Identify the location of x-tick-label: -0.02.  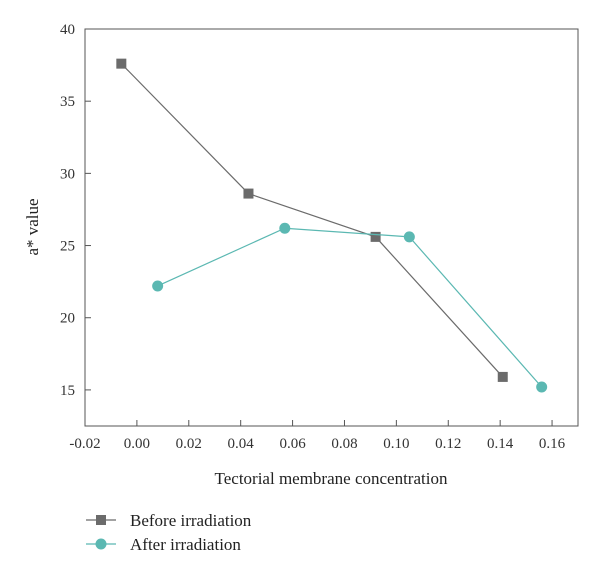
(84, 444).